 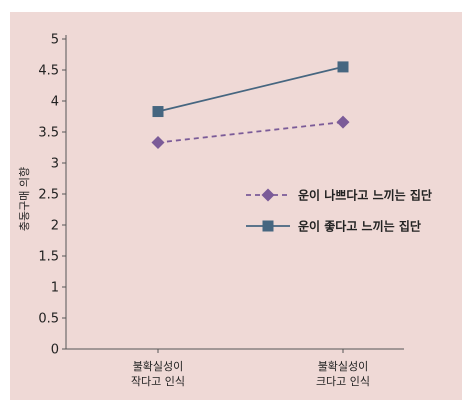 What do you see at coordinates (24, 199) in the screenshot?
I see `y-axis-label: 충동구매 의향` at bounding box center [24, 199].